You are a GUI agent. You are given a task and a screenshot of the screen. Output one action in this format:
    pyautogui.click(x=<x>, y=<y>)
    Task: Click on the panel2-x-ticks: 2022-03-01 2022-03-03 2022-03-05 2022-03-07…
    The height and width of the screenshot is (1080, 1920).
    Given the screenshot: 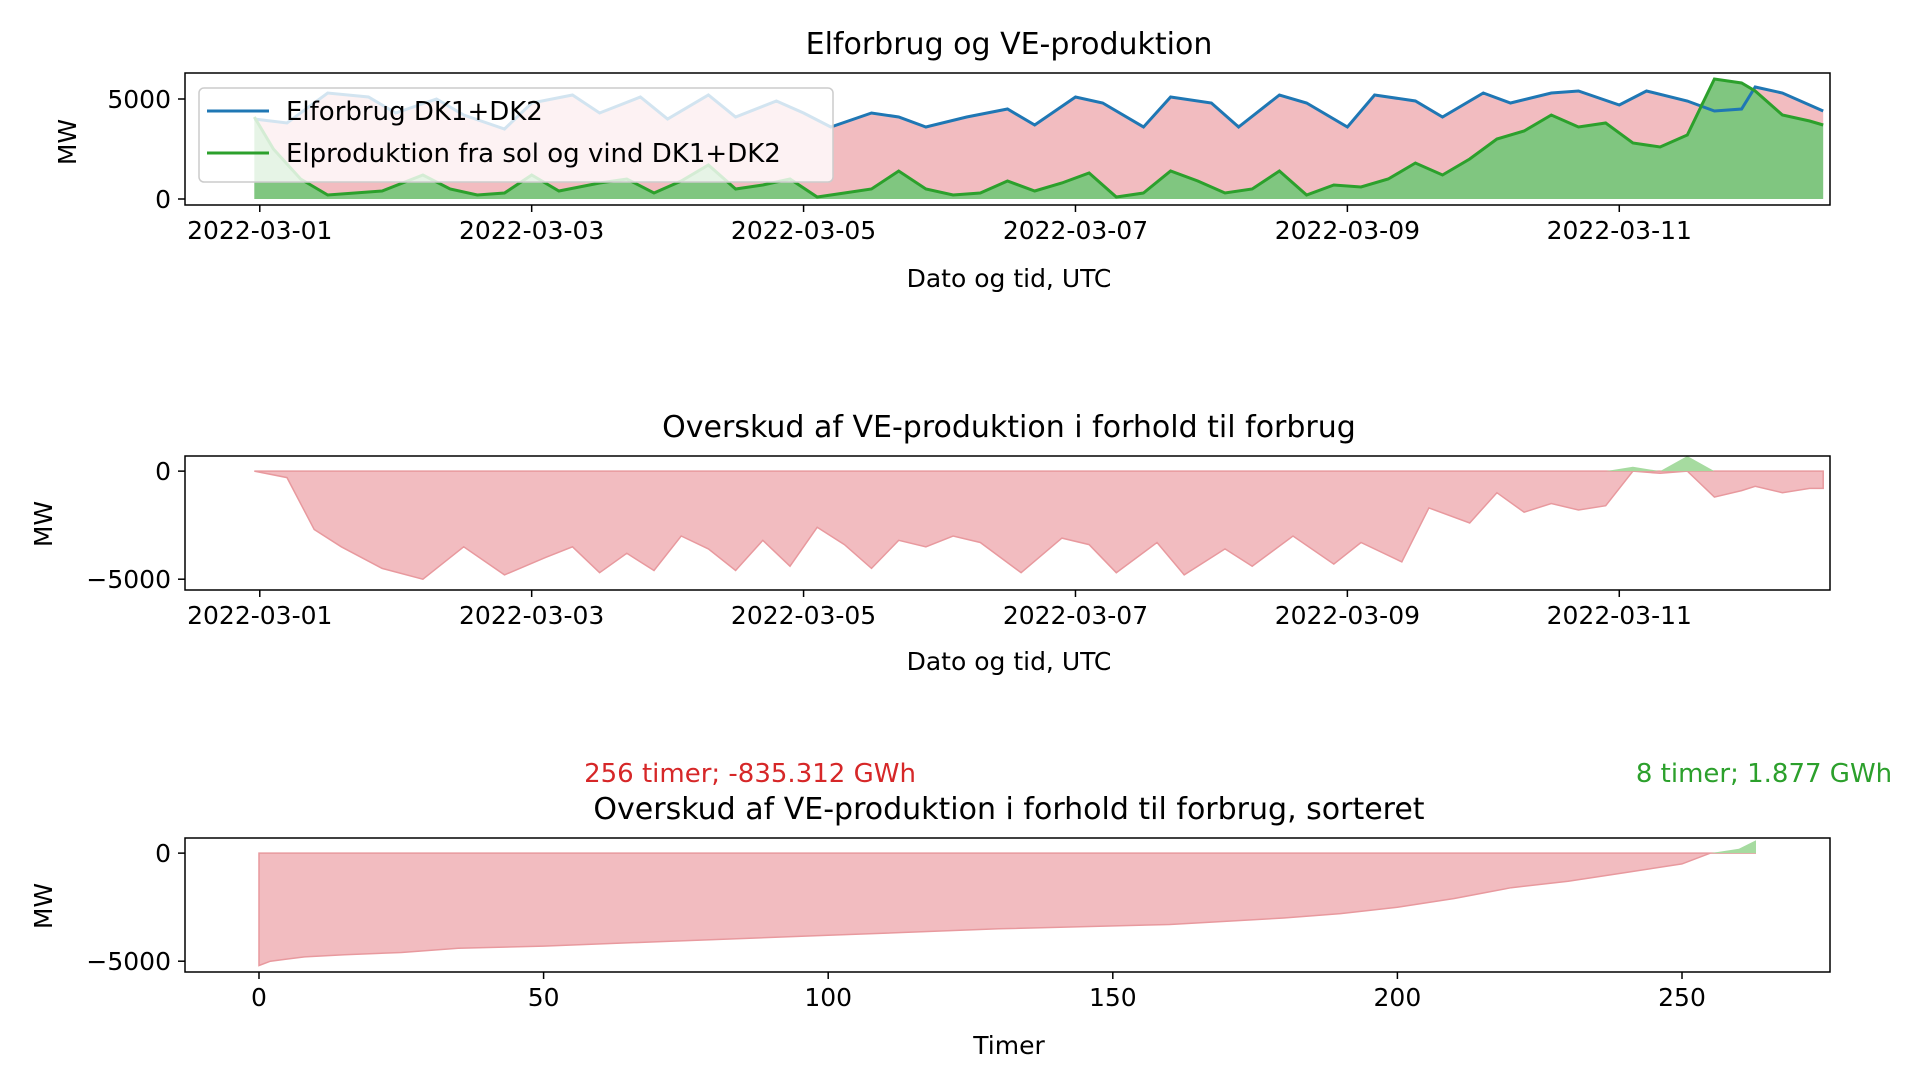 What is the action you would take?
    pyautogui.click(x=939, y=610)
    